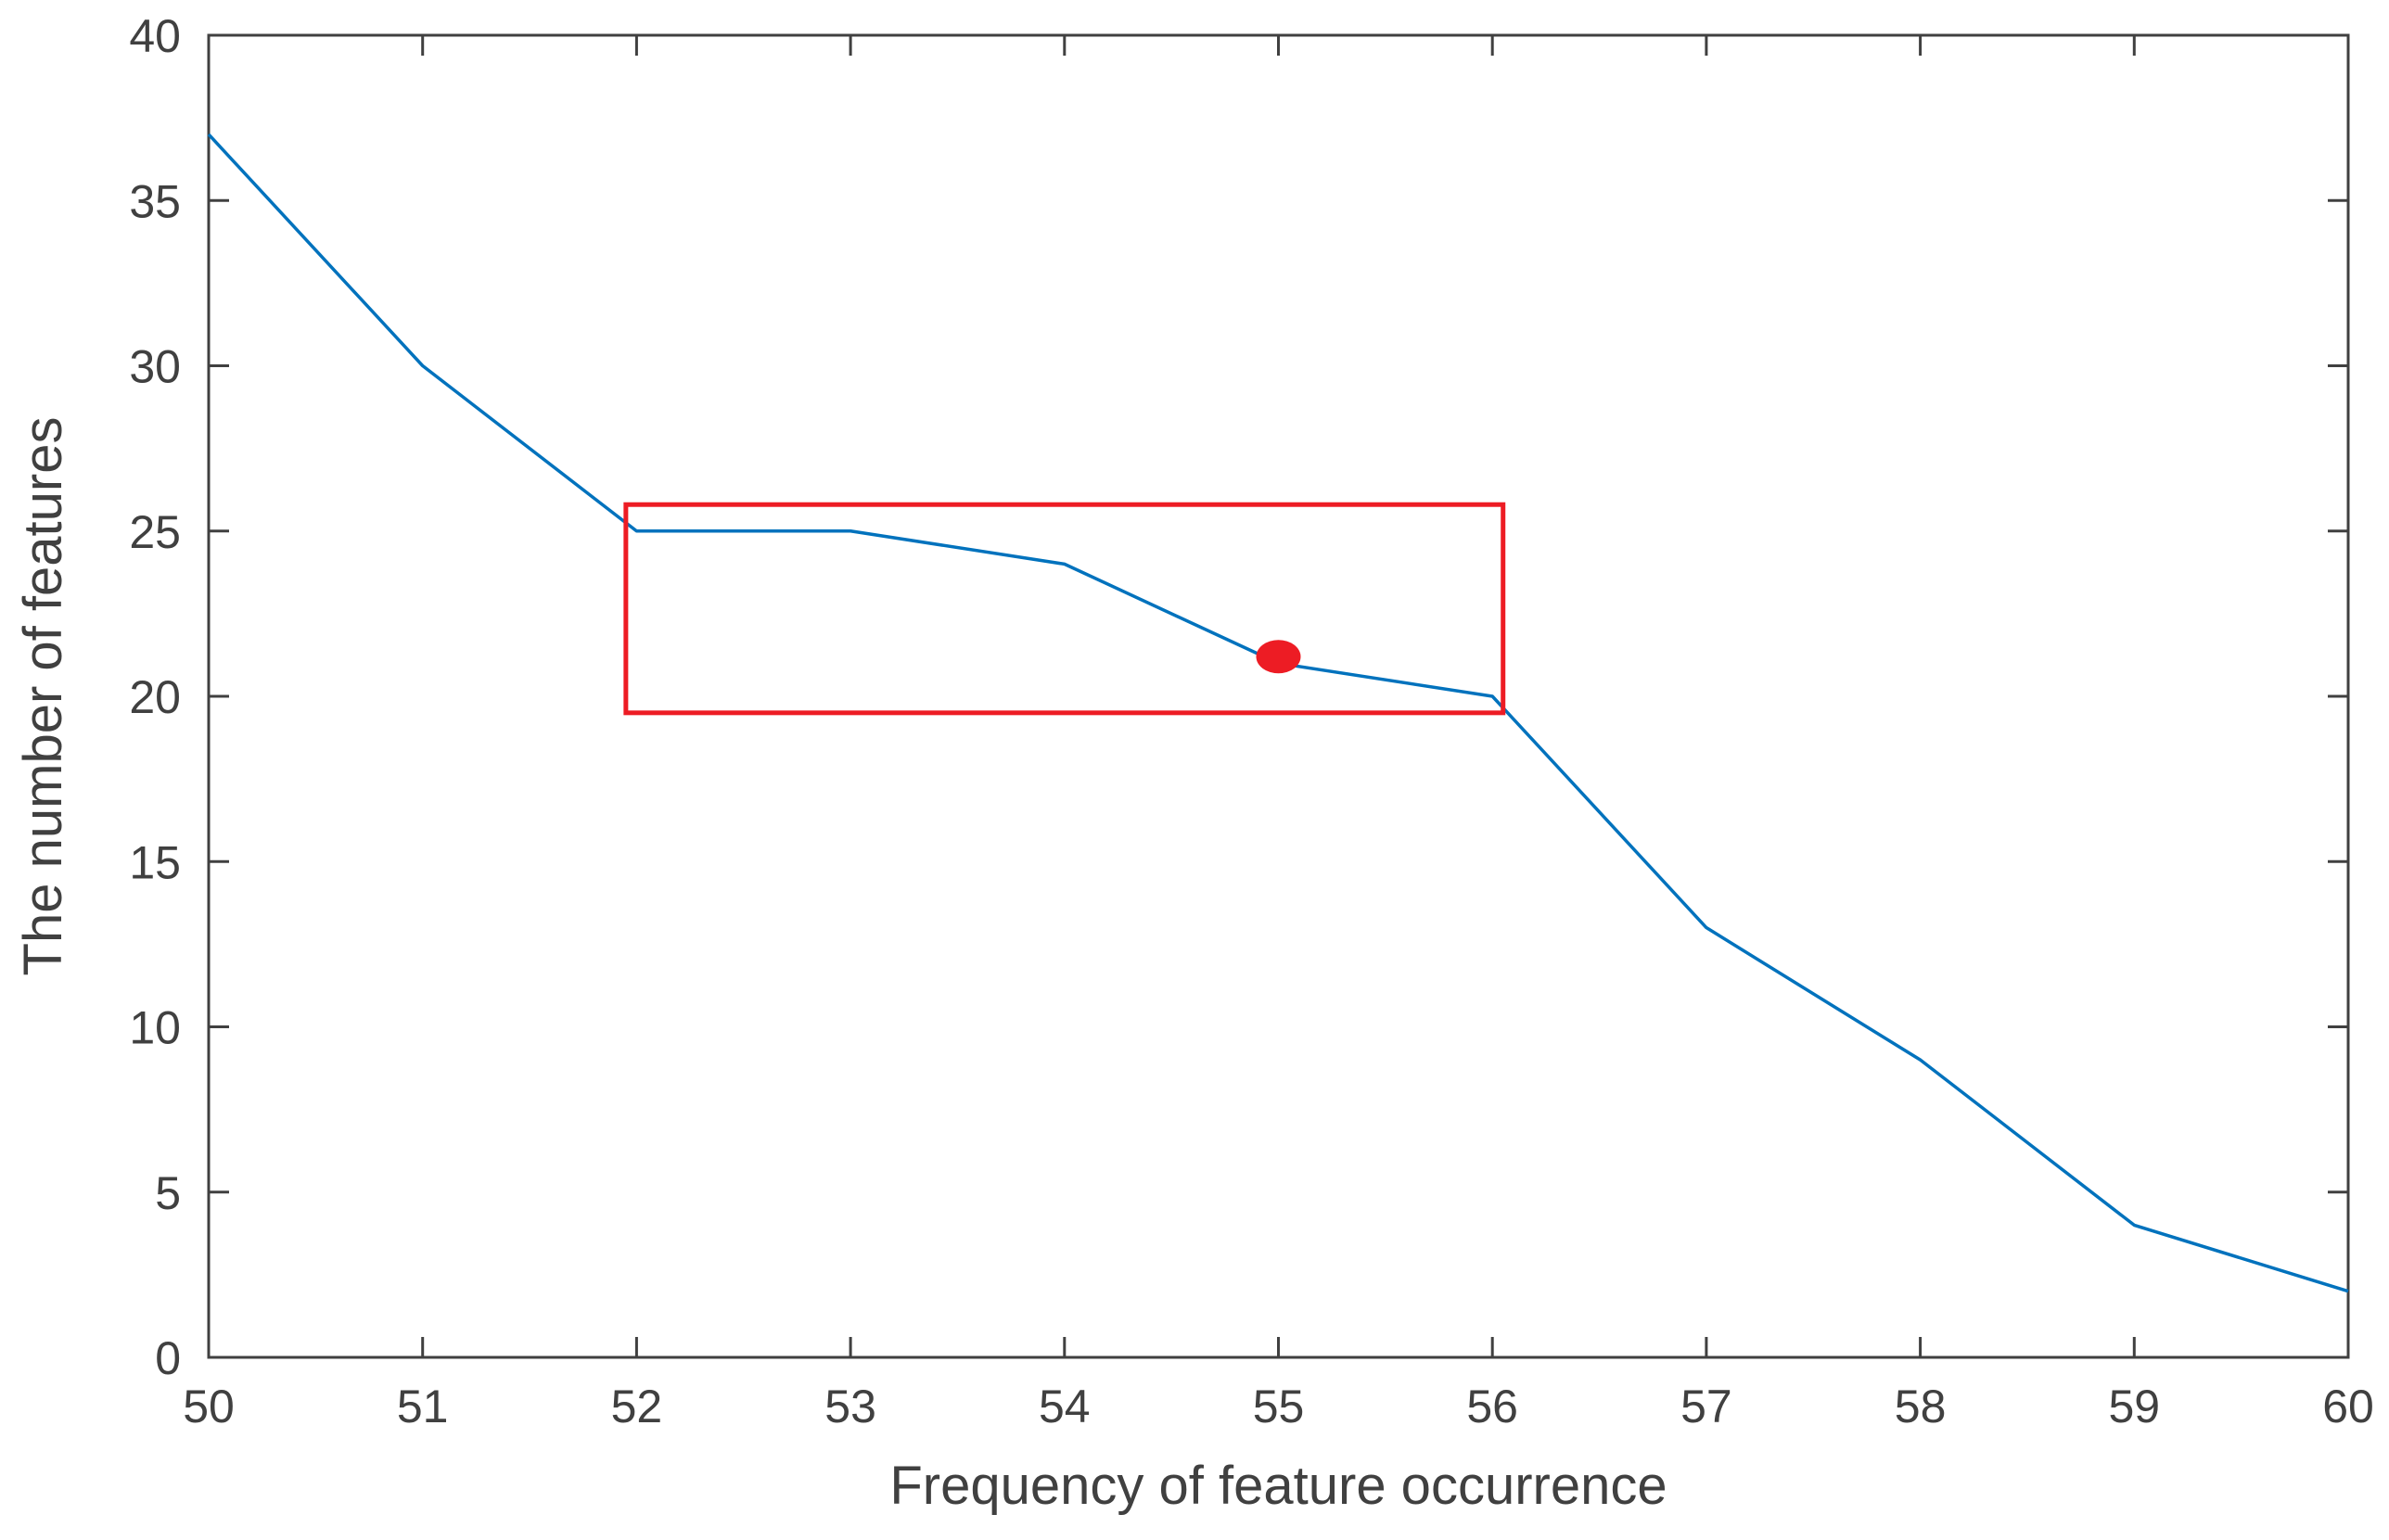  Describe the element at coordinates (637, 1406) in the screenshot. I see `x-tick-label: 52` at that location.